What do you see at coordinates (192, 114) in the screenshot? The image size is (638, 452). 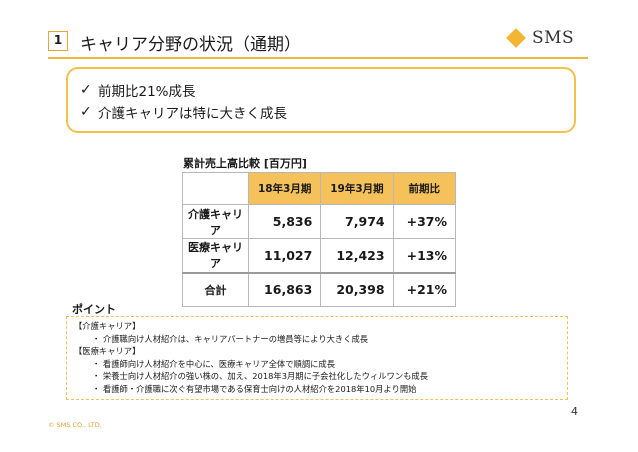 I see `highlight-text: 介護キャリアは特に大きく成長` at bounding box center [192, 114].